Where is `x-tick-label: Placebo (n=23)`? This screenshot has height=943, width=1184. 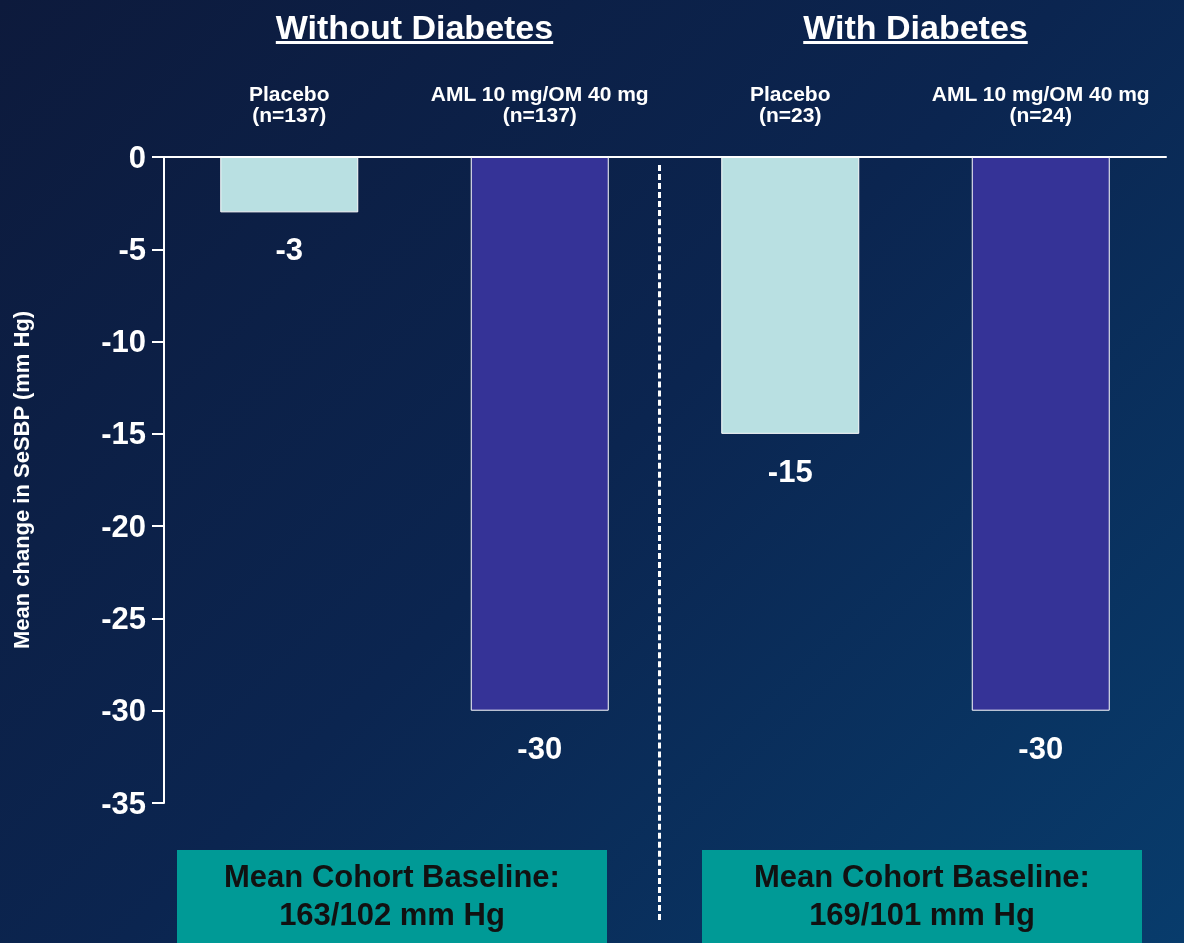
x-tick-label: Placebo (n=23) is located at coordinates (790, 104).